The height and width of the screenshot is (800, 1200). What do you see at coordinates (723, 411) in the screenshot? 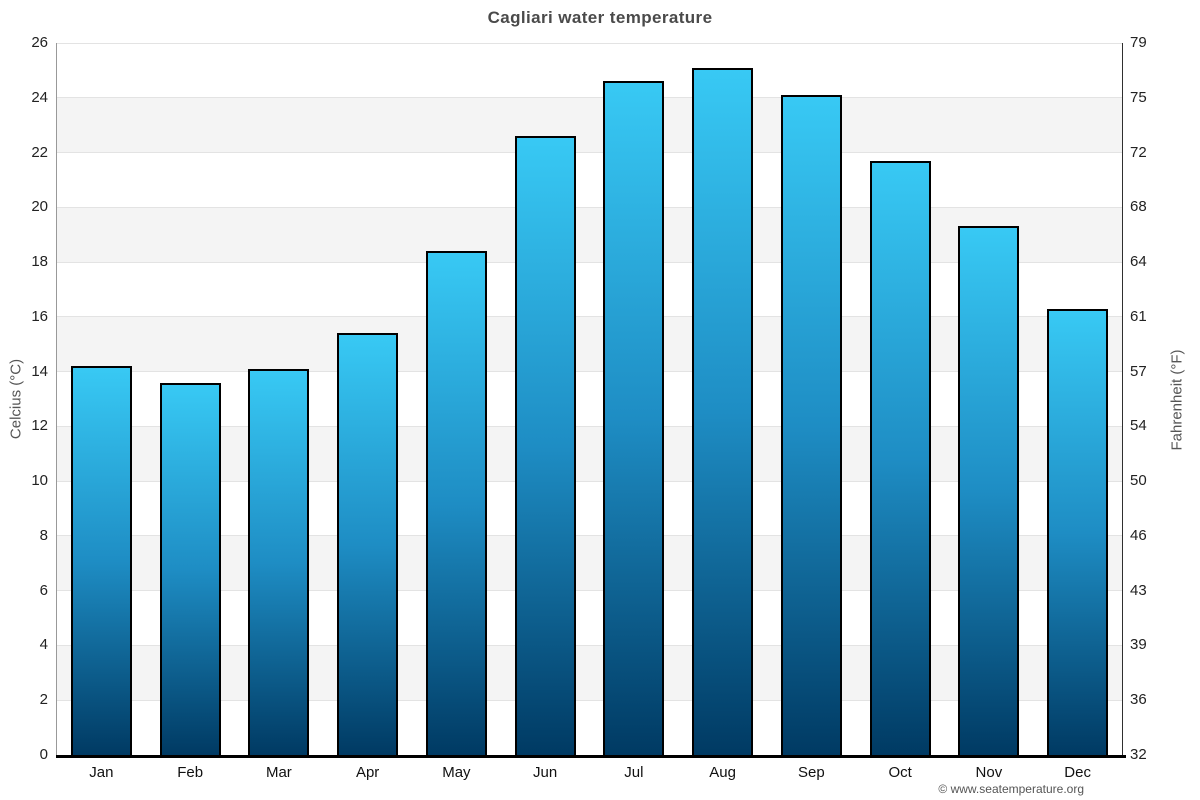
I see `bar-aug` at bounding box center [723, 411].